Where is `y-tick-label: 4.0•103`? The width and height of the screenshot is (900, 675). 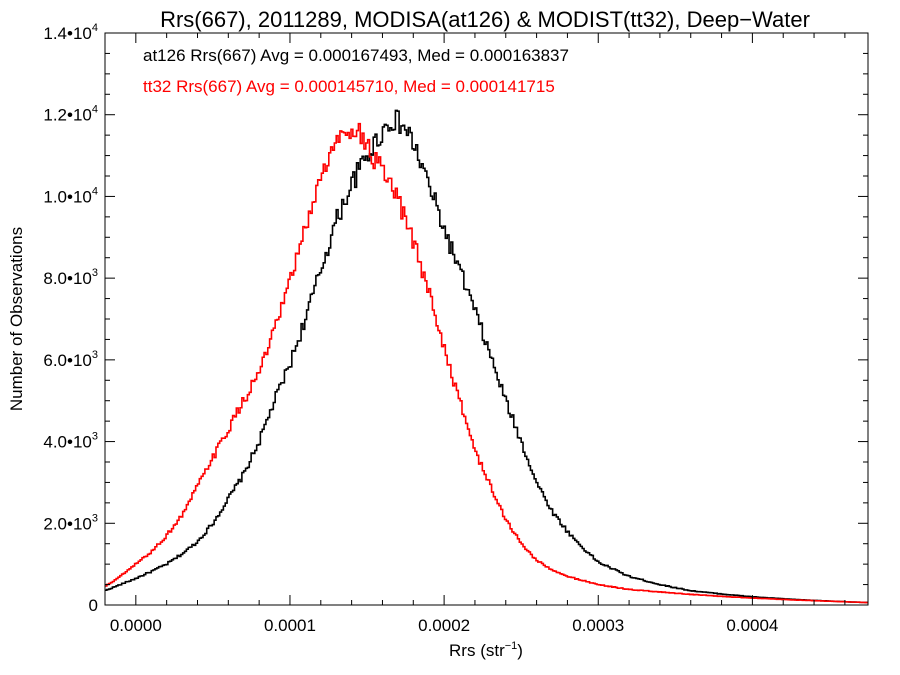
y-tick-label: 4.0•103 is located at coordinates (70, 441).